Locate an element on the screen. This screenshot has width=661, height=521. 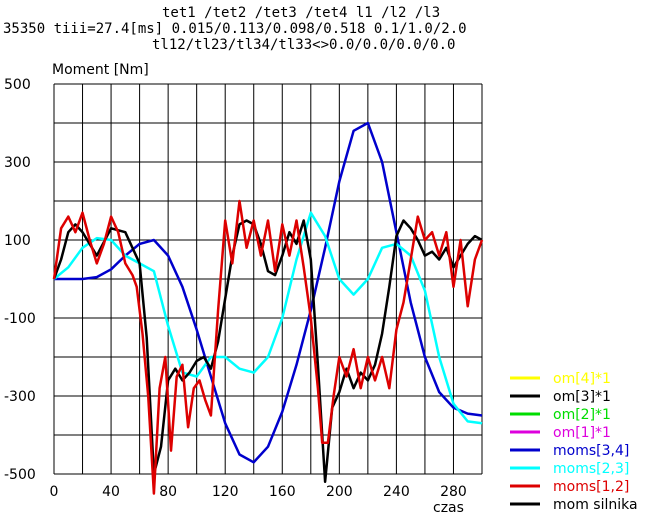
legend-label: om[3]*1 is located at coordinates (582, 397).